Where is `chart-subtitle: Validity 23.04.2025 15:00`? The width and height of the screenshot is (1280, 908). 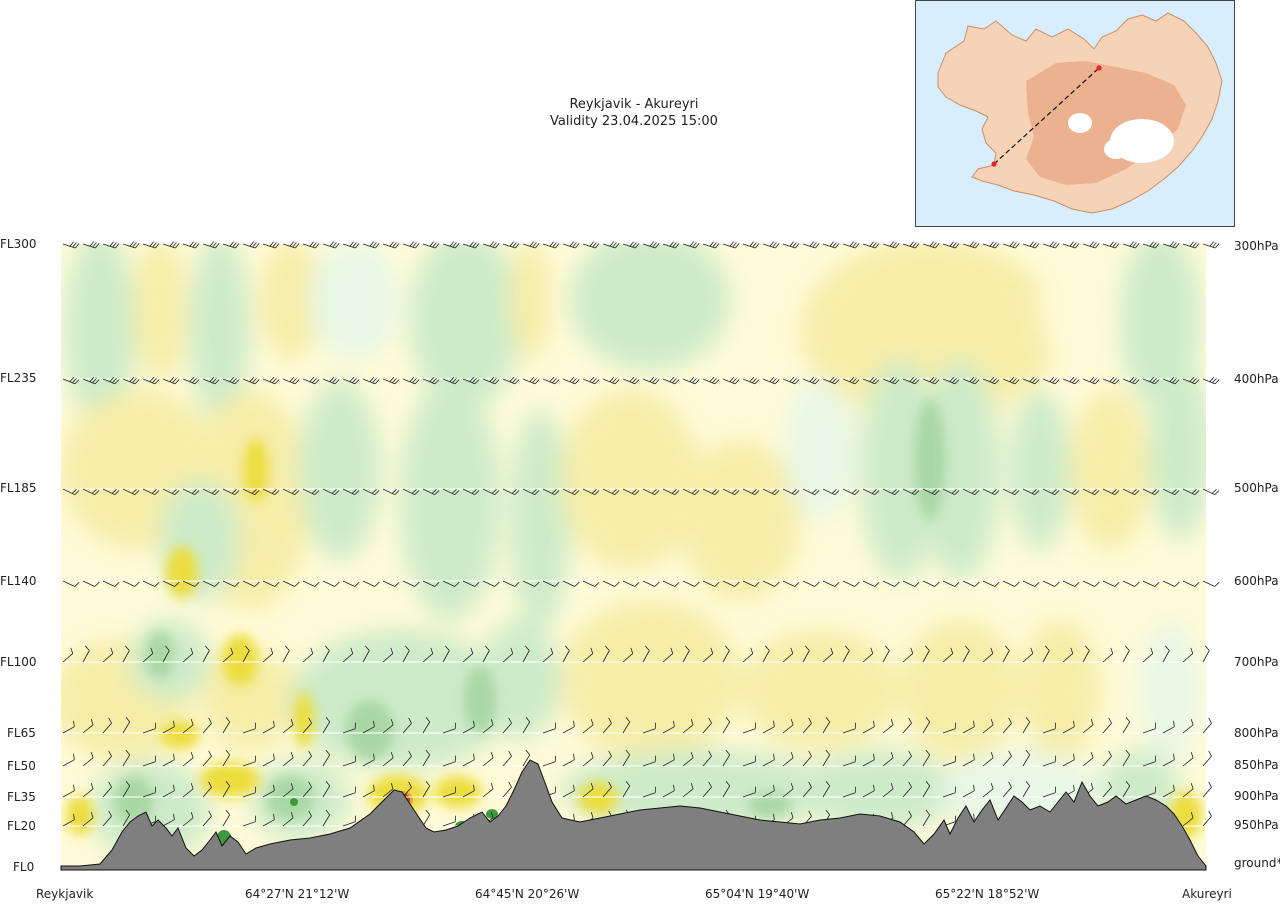 chart-subtitle: Validity 23.04.2025 15:00 is located at coordinates (634, 121).